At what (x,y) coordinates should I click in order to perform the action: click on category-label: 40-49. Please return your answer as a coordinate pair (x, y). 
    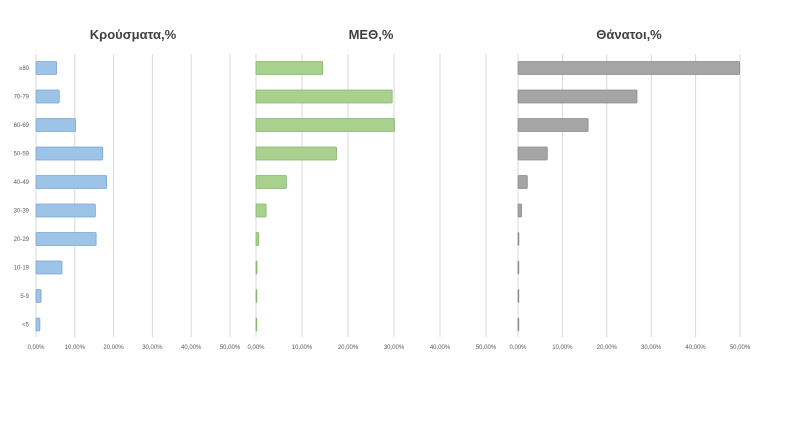
    Looking at the image, I should click on (22, 183).